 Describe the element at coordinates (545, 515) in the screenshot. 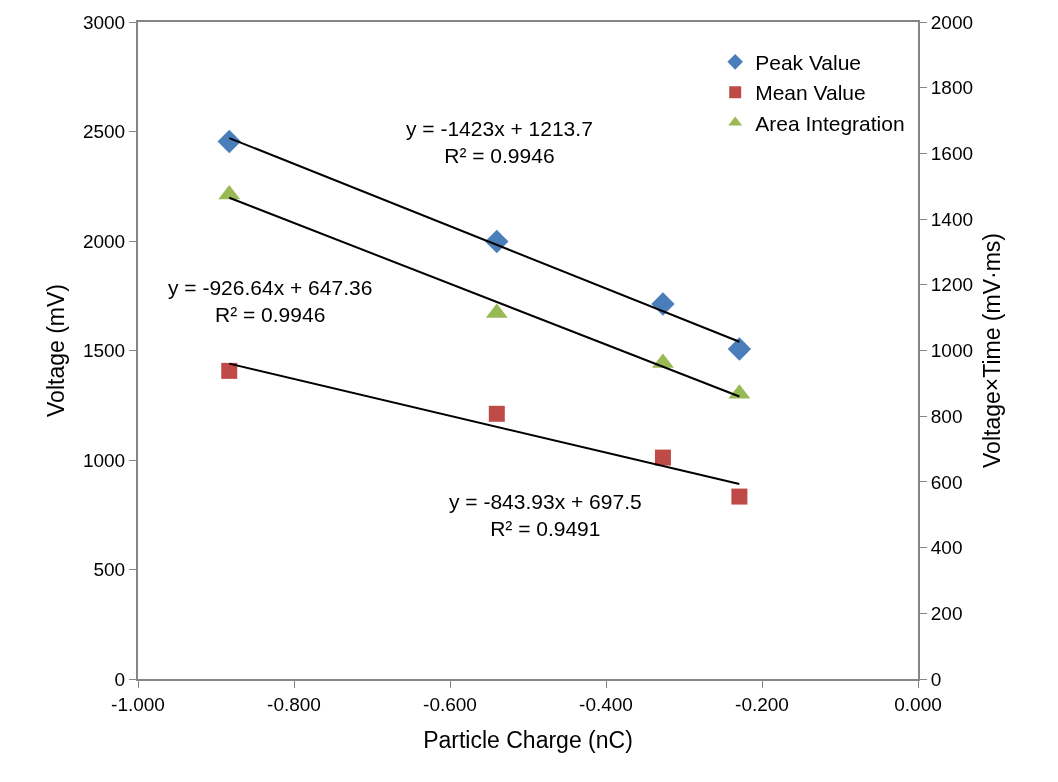

I see `annotation: y = -843.93x + 697.5 R² = 0.9491` at that location.